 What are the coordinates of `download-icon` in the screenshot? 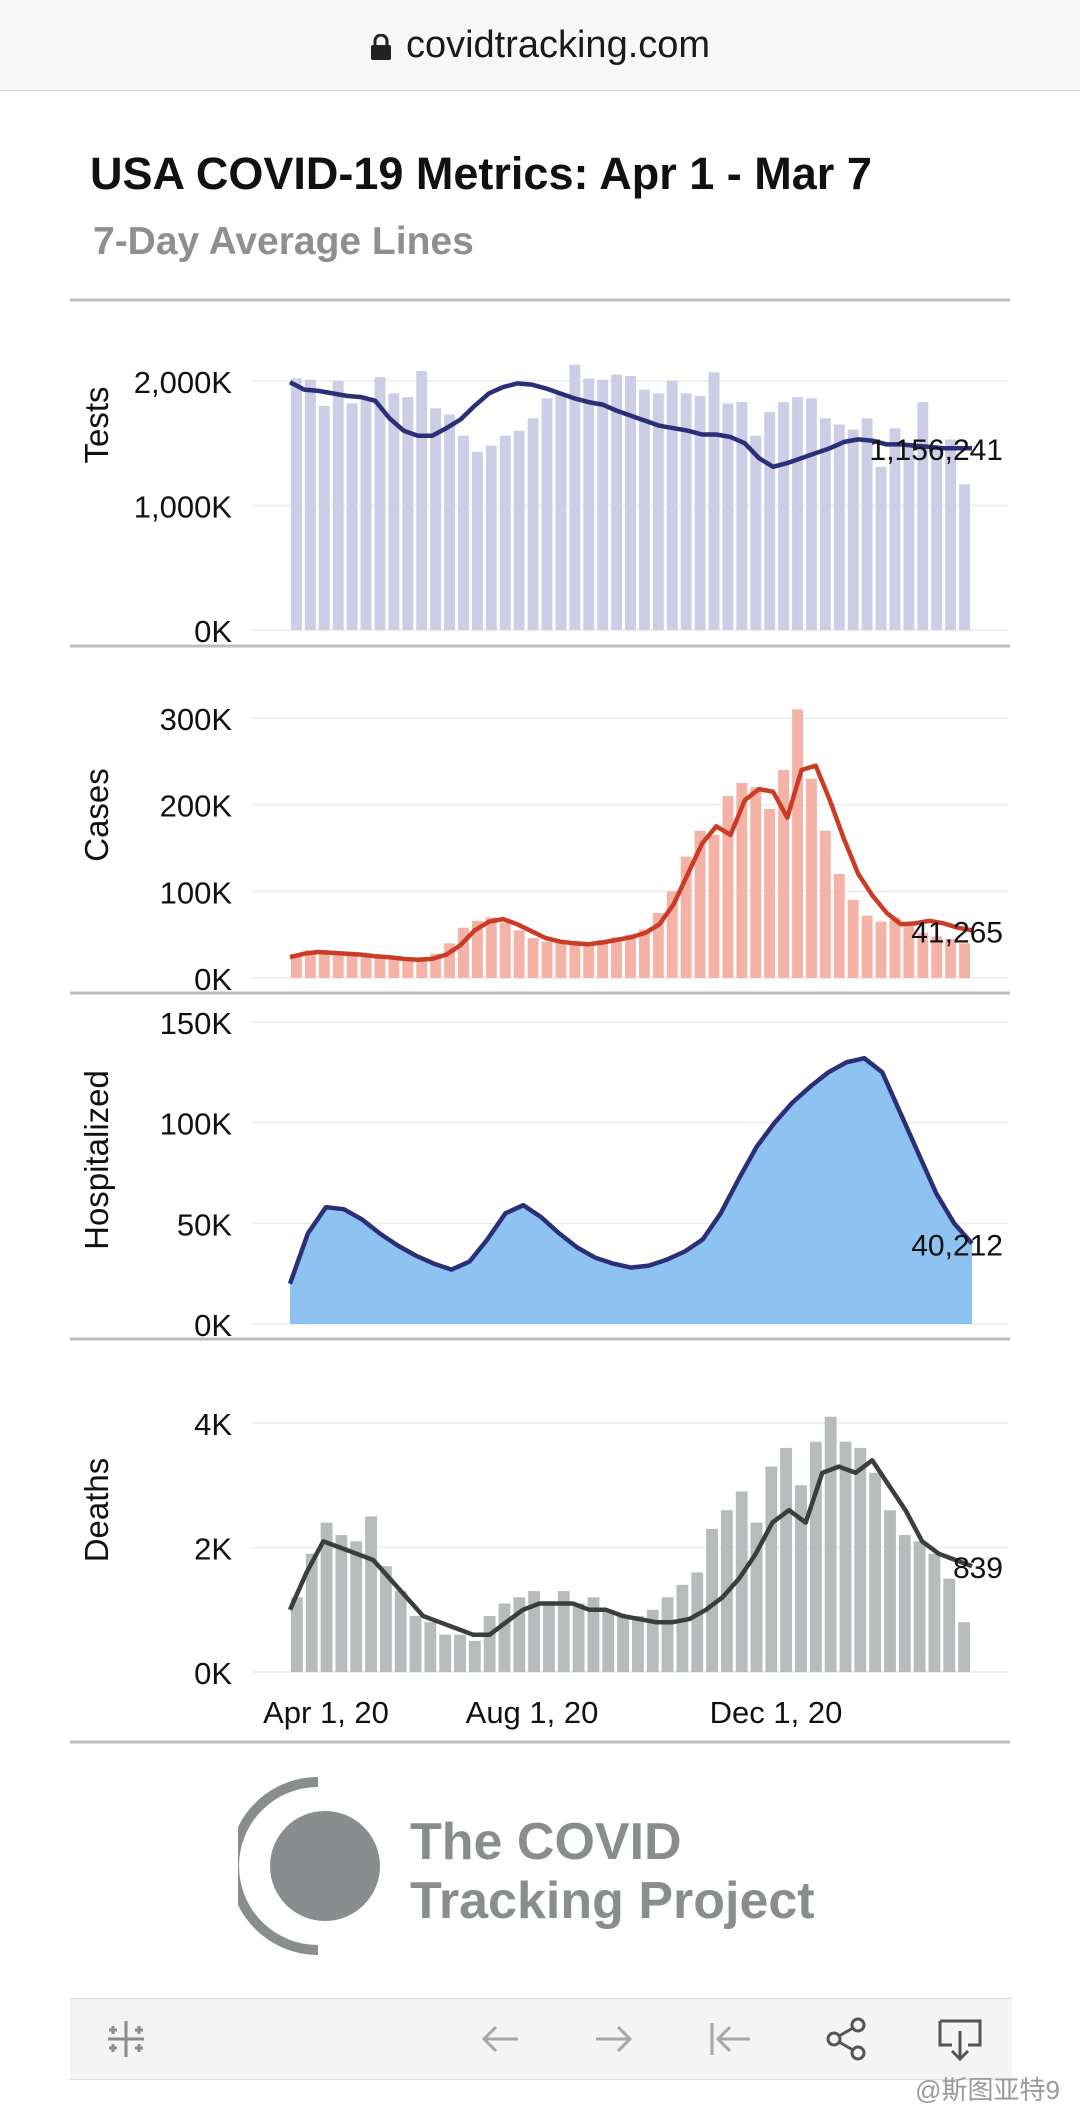 It's located at (960, 2039).